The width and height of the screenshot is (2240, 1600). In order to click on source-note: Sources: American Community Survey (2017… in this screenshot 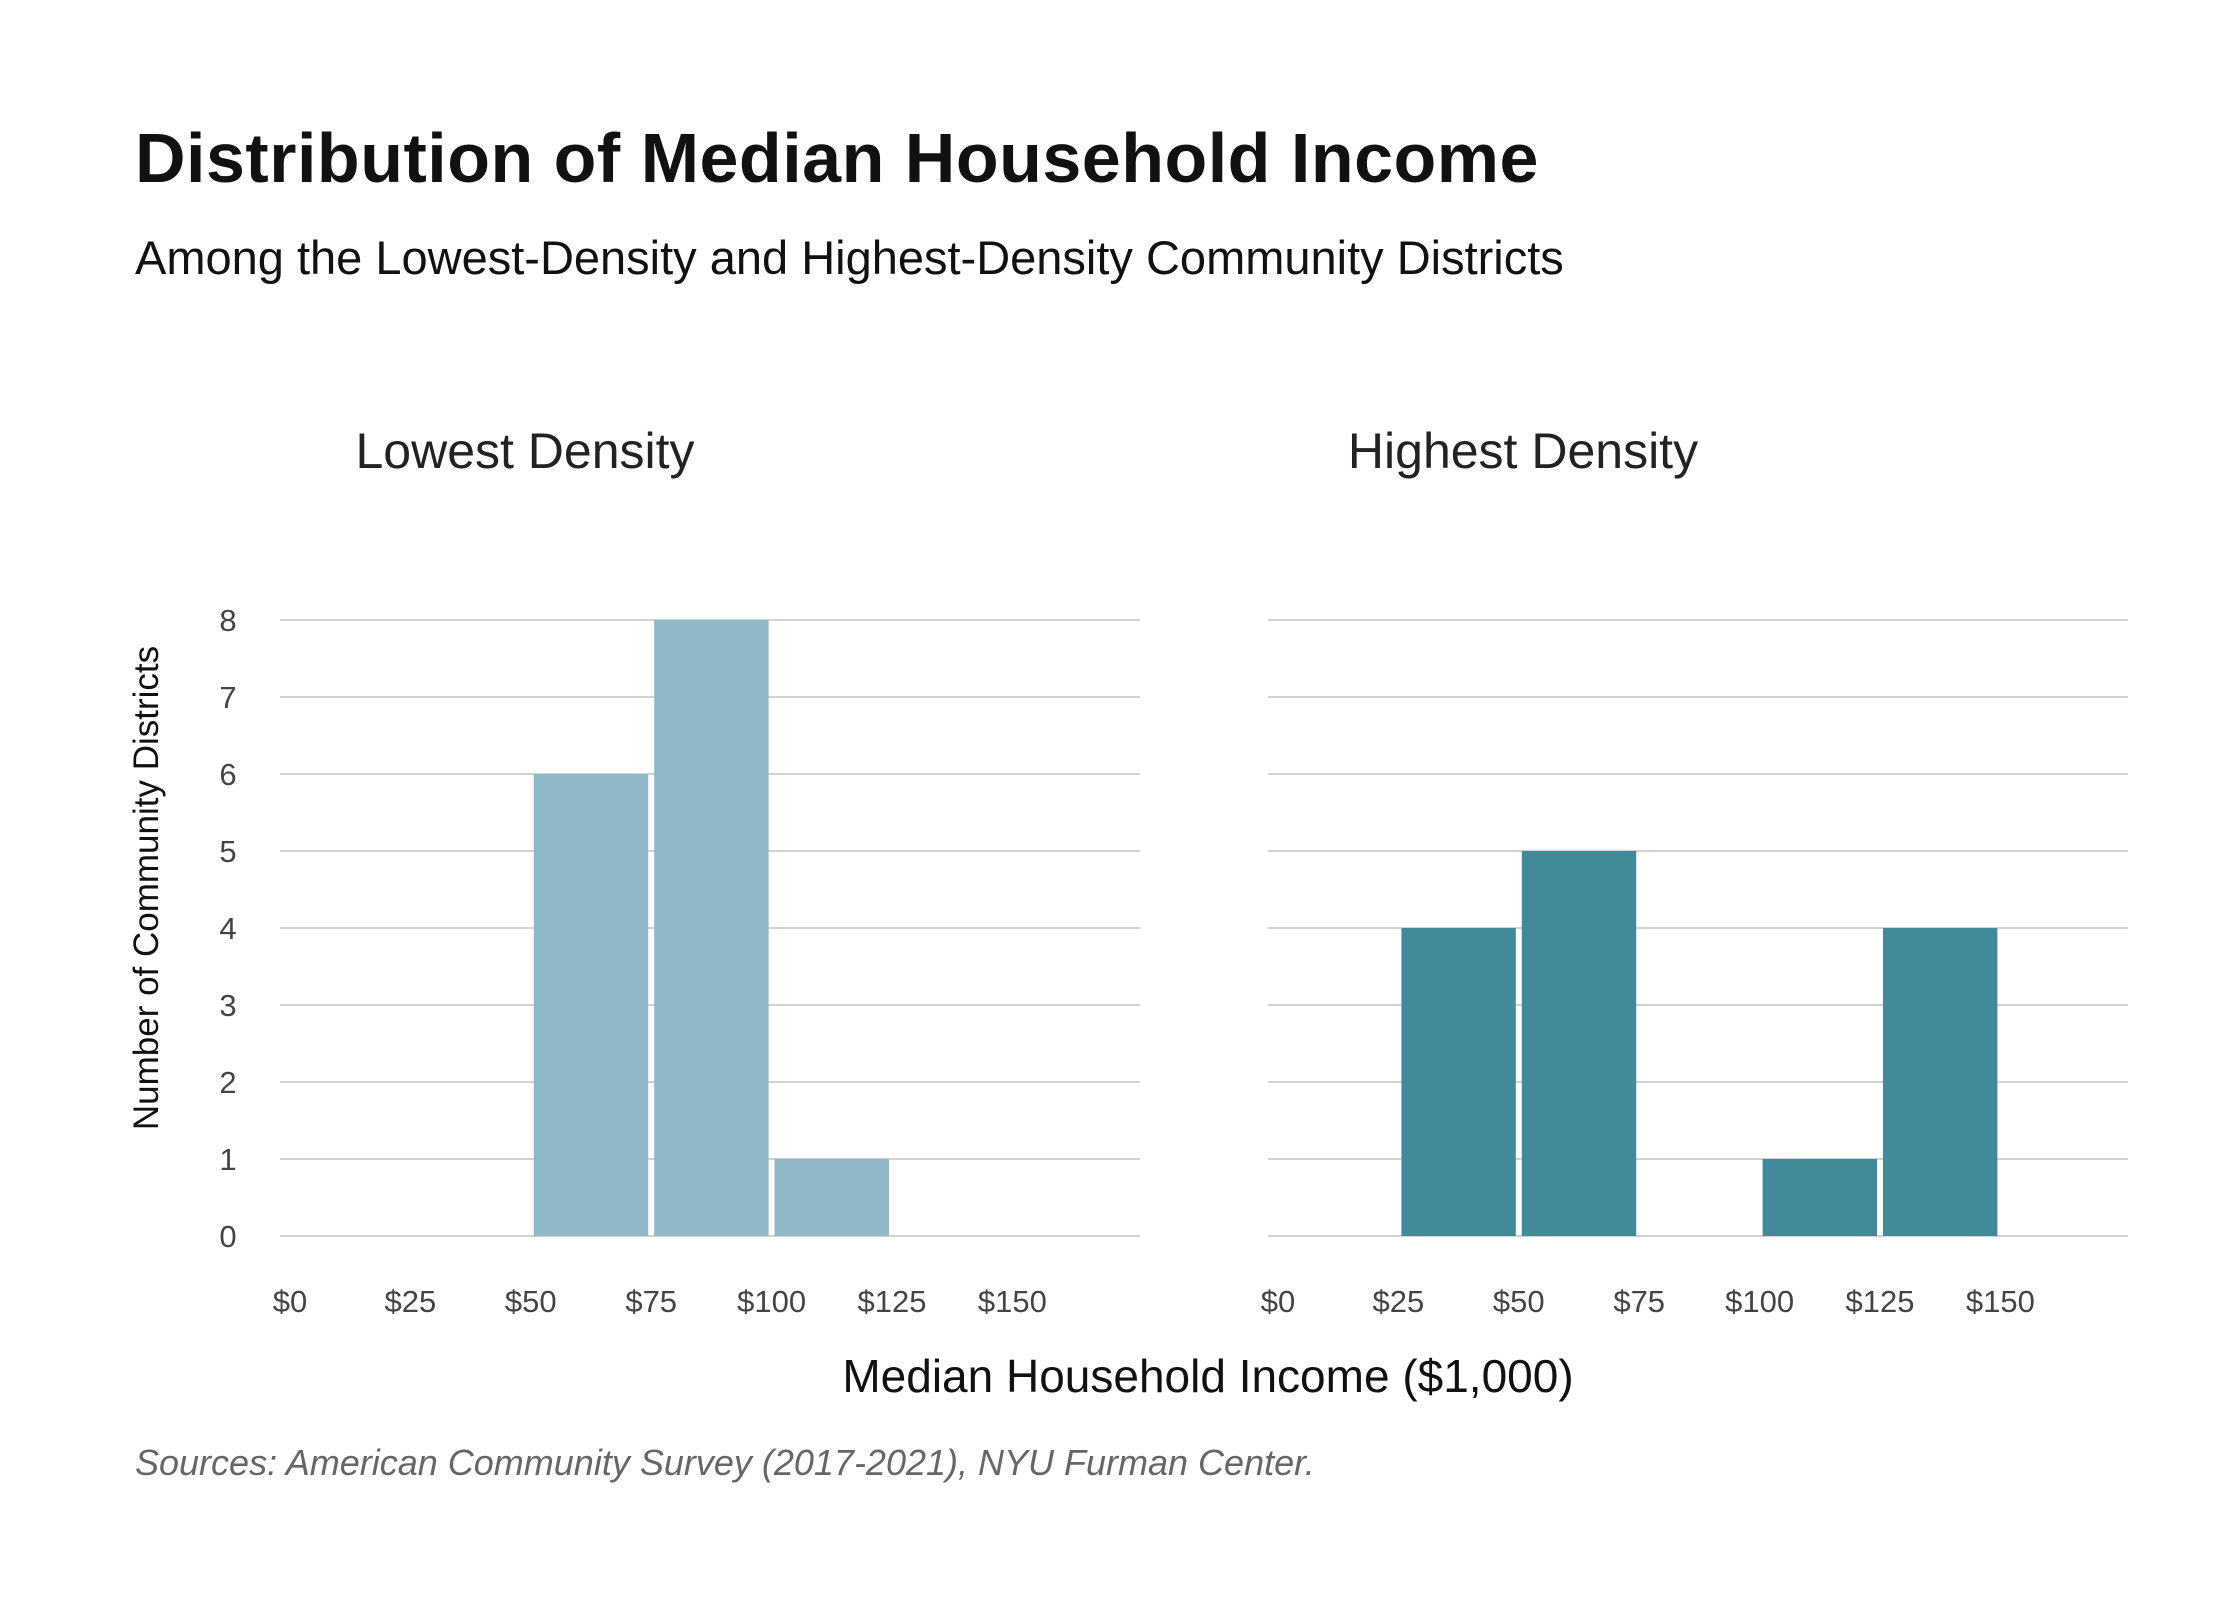, I will do `click(725, 1462)`.